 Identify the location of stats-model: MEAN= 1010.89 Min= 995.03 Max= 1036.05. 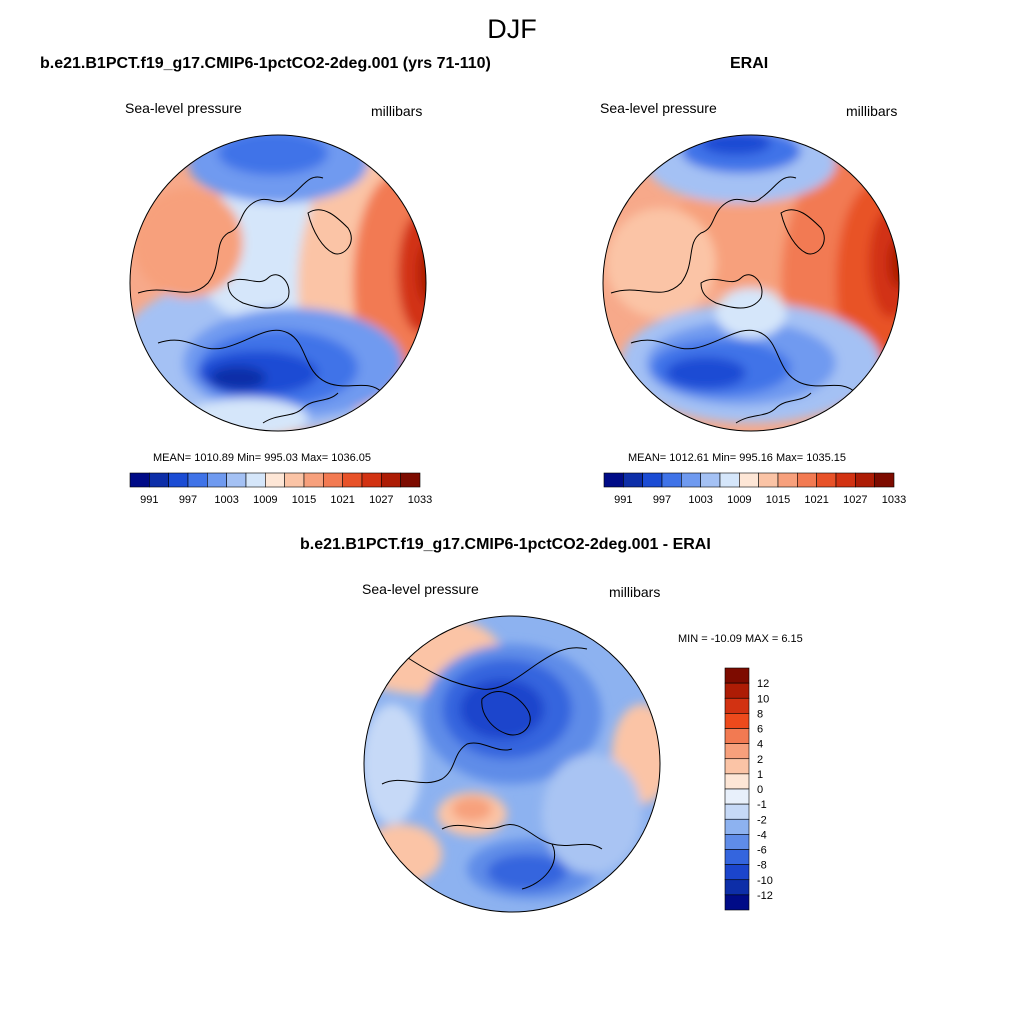
(262, 458).